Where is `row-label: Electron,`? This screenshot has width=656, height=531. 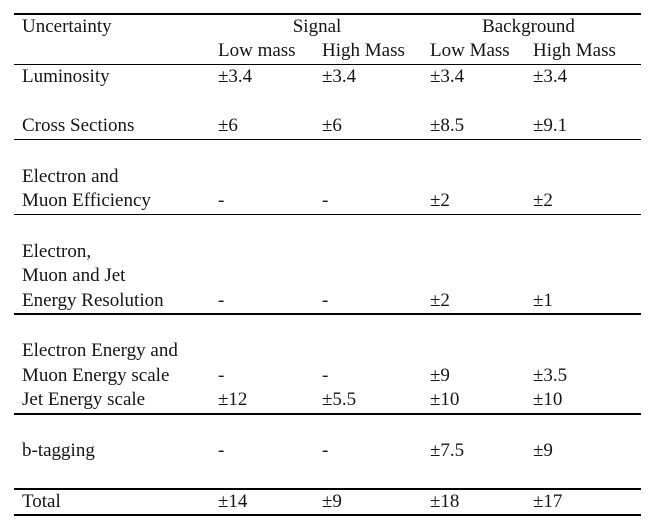
row-label: Electron, is located at coordinates (57, 251).